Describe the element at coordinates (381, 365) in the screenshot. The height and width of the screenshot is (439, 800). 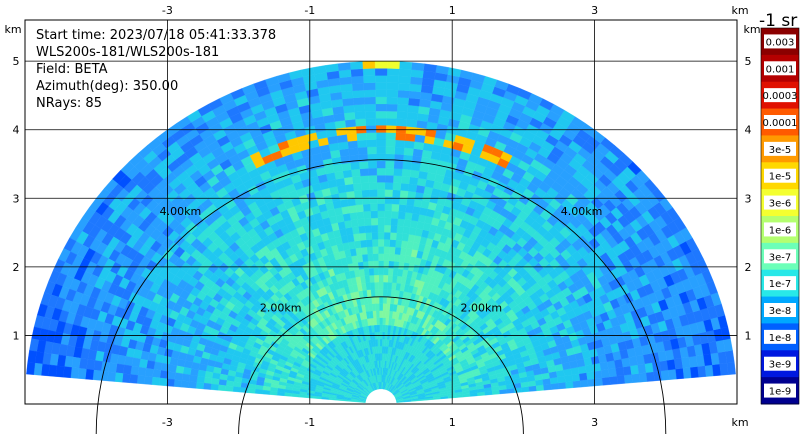
I see `range-ring` at that location.